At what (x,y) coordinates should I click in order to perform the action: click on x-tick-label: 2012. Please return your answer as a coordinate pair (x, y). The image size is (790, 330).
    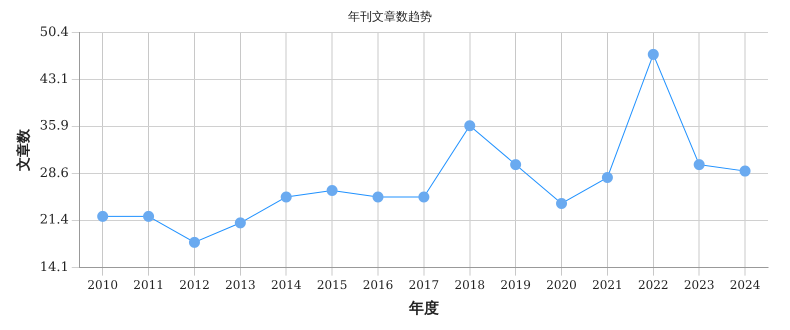
    Looking at the image, I should click on (194, 285).